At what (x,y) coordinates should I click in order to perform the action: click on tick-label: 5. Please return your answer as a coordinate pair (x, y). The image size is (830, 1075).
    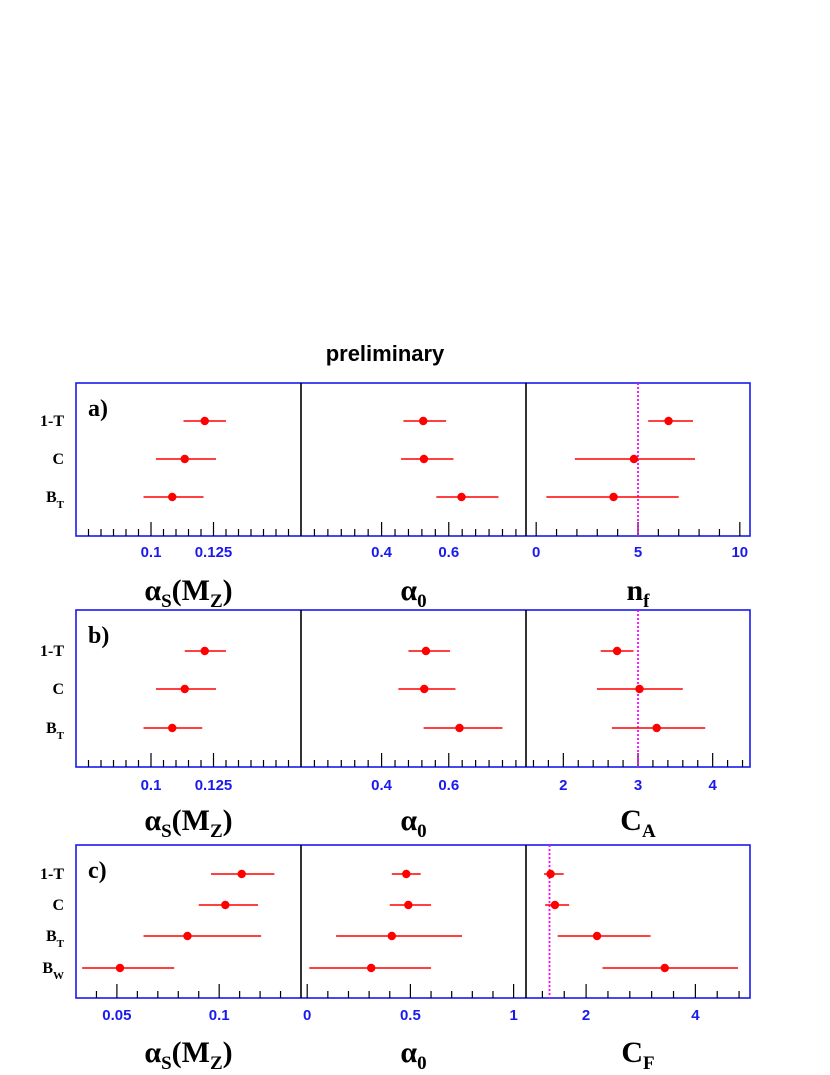
    Looking at the image, I should click on (638, 552).